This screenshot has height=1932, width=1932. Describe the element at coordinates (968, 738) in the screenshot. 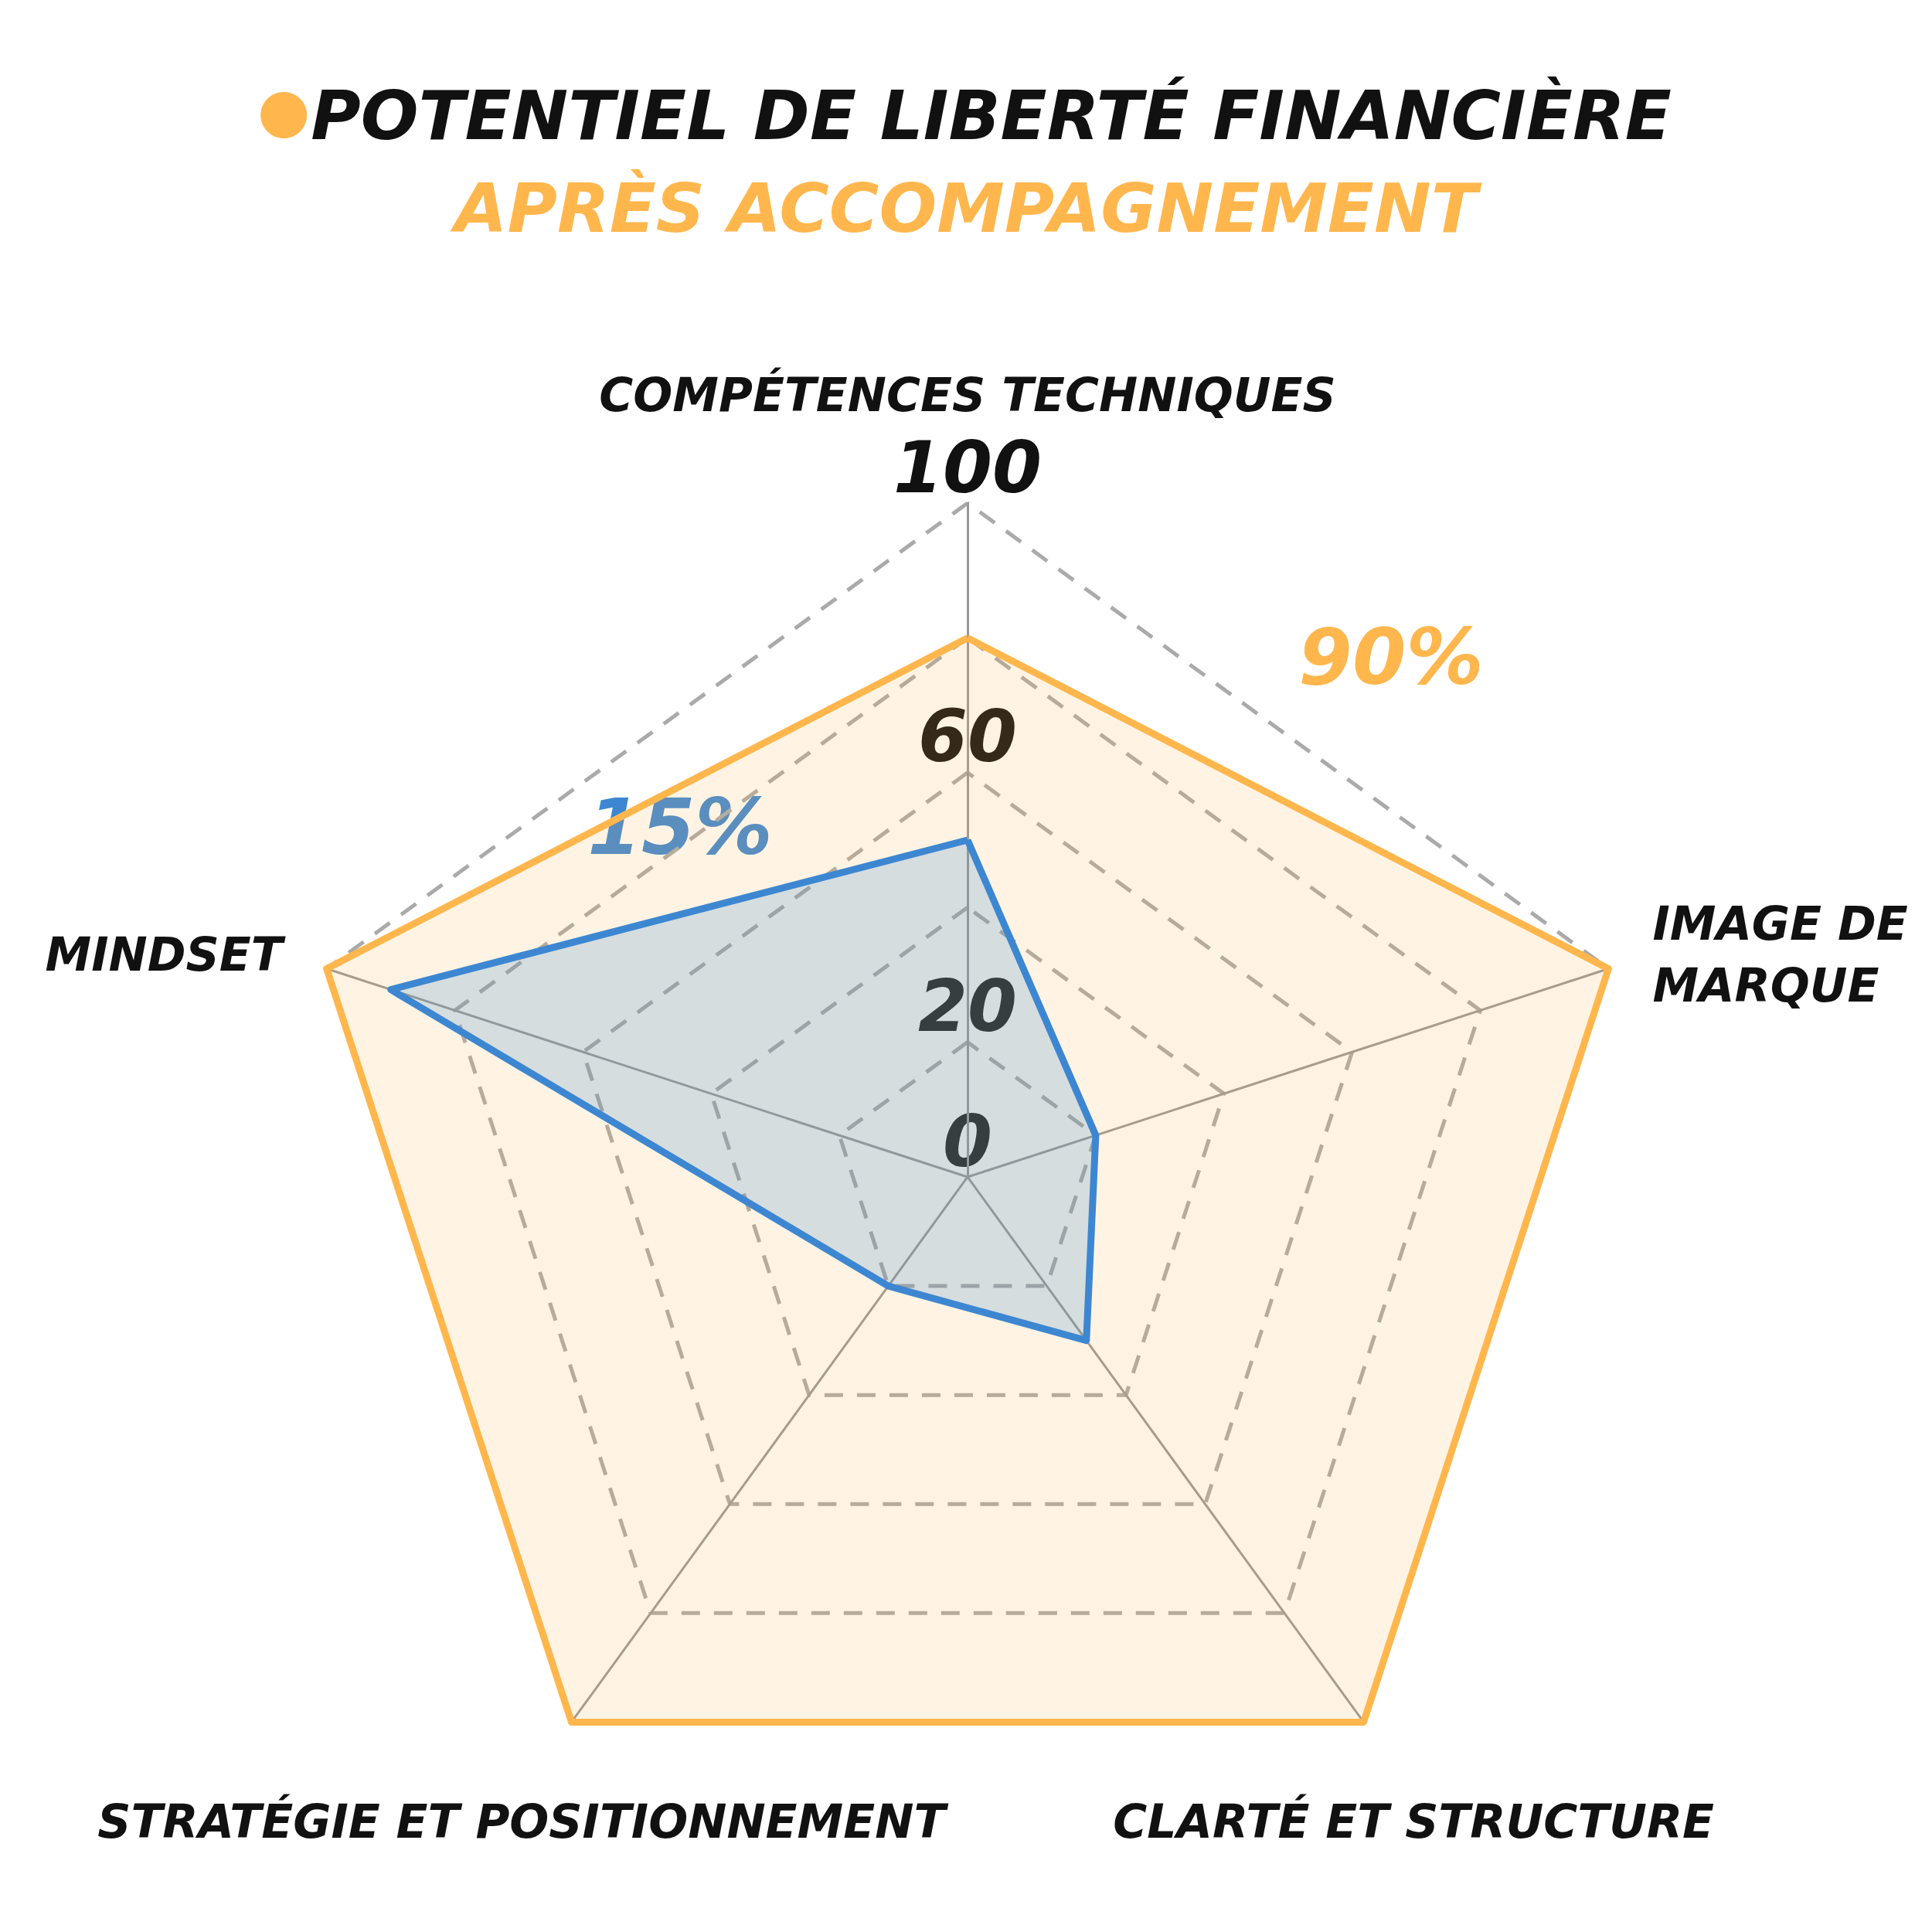

I see `y-tick-label: 60` at that location.